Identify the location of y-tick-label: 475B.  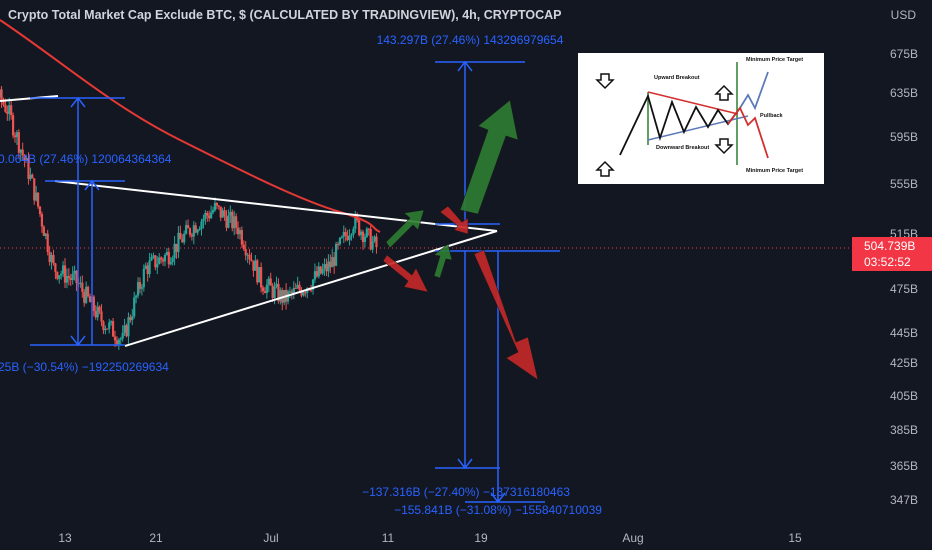
(904, 289).